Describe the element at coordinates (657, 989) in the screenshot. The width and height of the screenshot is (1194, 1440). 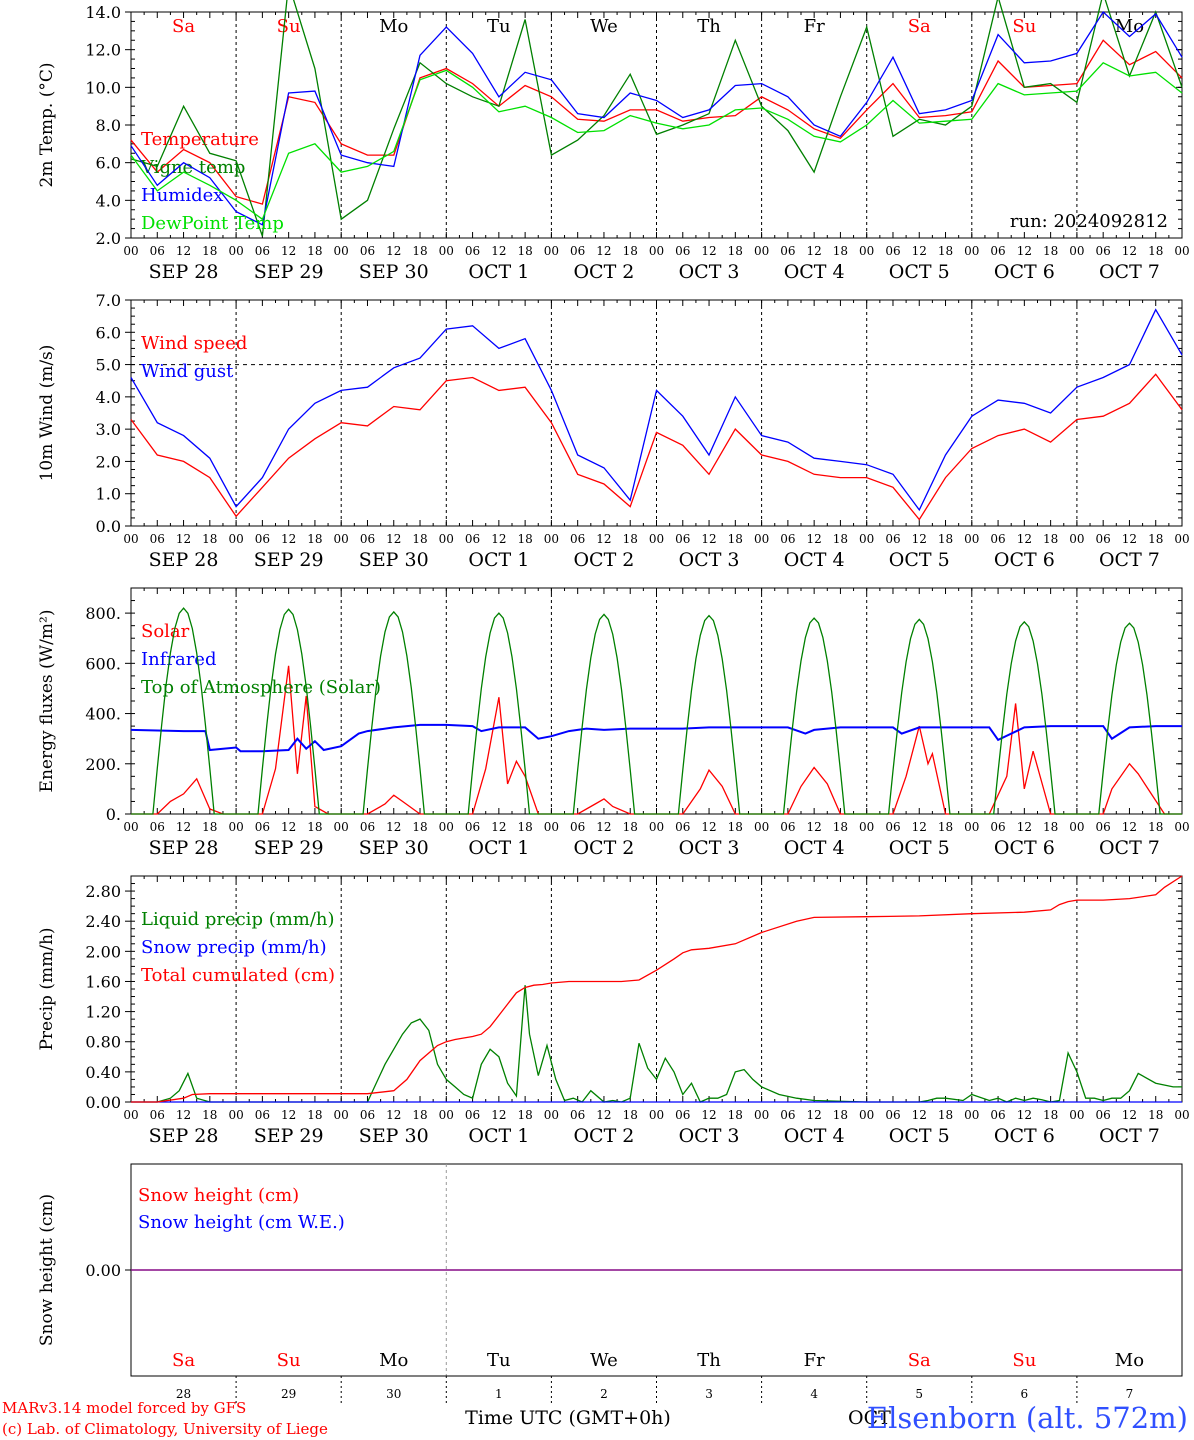
I see `series-line-total-cumulated-cm-` at that location.